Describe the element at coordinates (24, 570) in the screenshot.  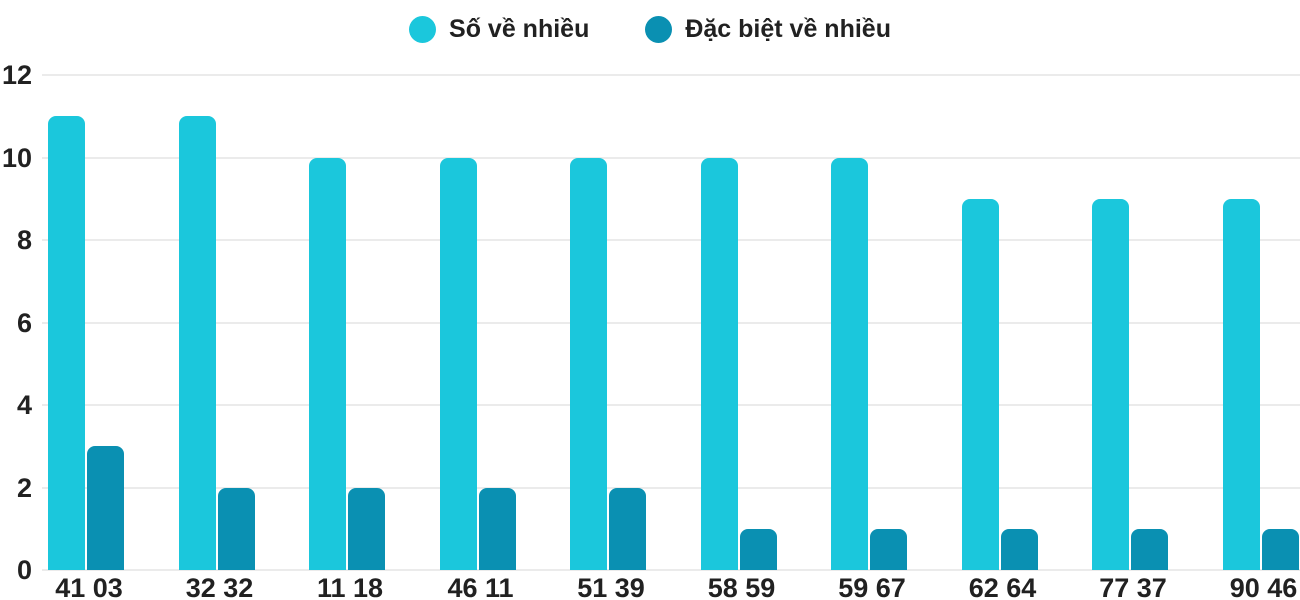
I see `y-axis-tick-label: 0` at that location.